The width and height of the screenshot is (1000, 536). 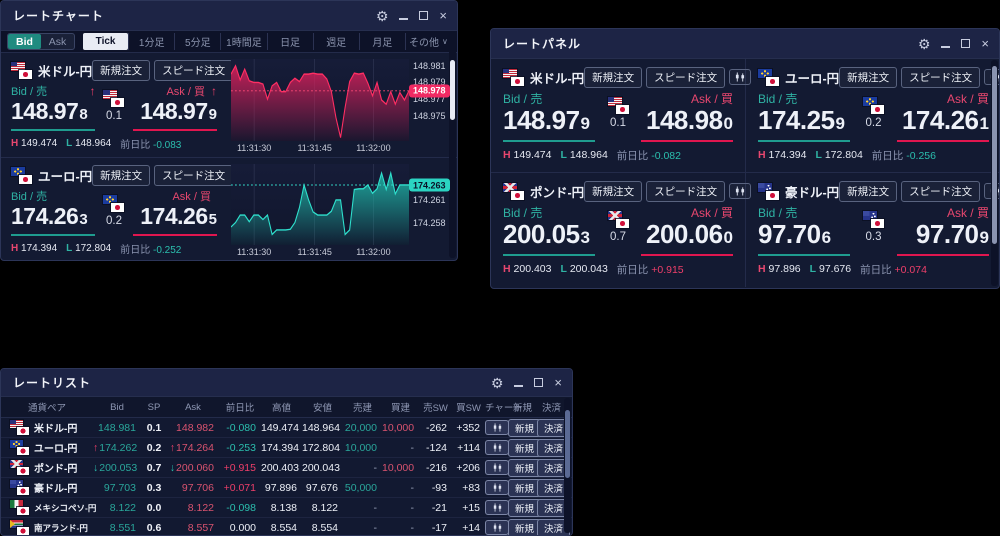 What do you see at coordinates (117, 427) in the screenshot?
I see `bid-cell: 148.981` at bounding box center [117, 427].